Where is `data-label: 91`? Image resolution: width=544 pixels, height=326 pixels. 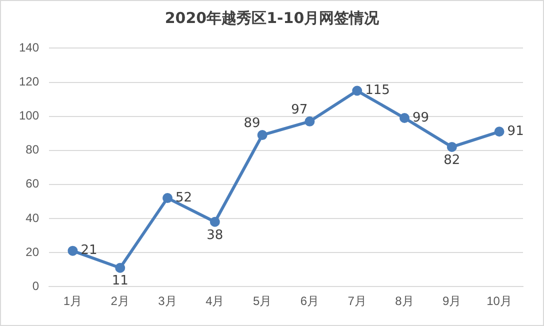
data-label: 91 is located at coordinates (515, 132).